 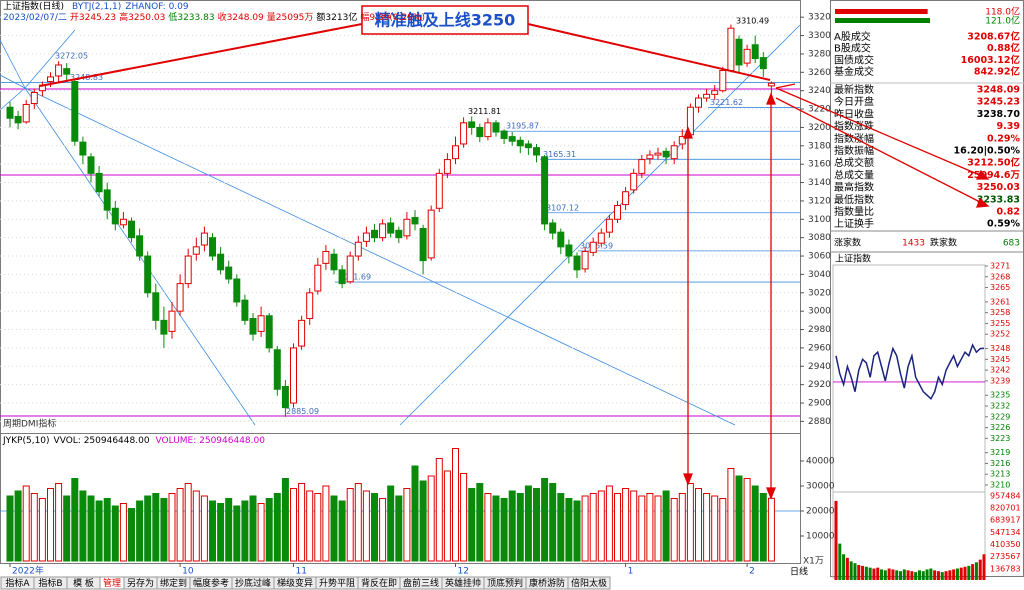 What do you see at coordinates (253, 583) in the screenshot?
I see `tab-label: 抄底过峰` at bounding box center [253, 583].